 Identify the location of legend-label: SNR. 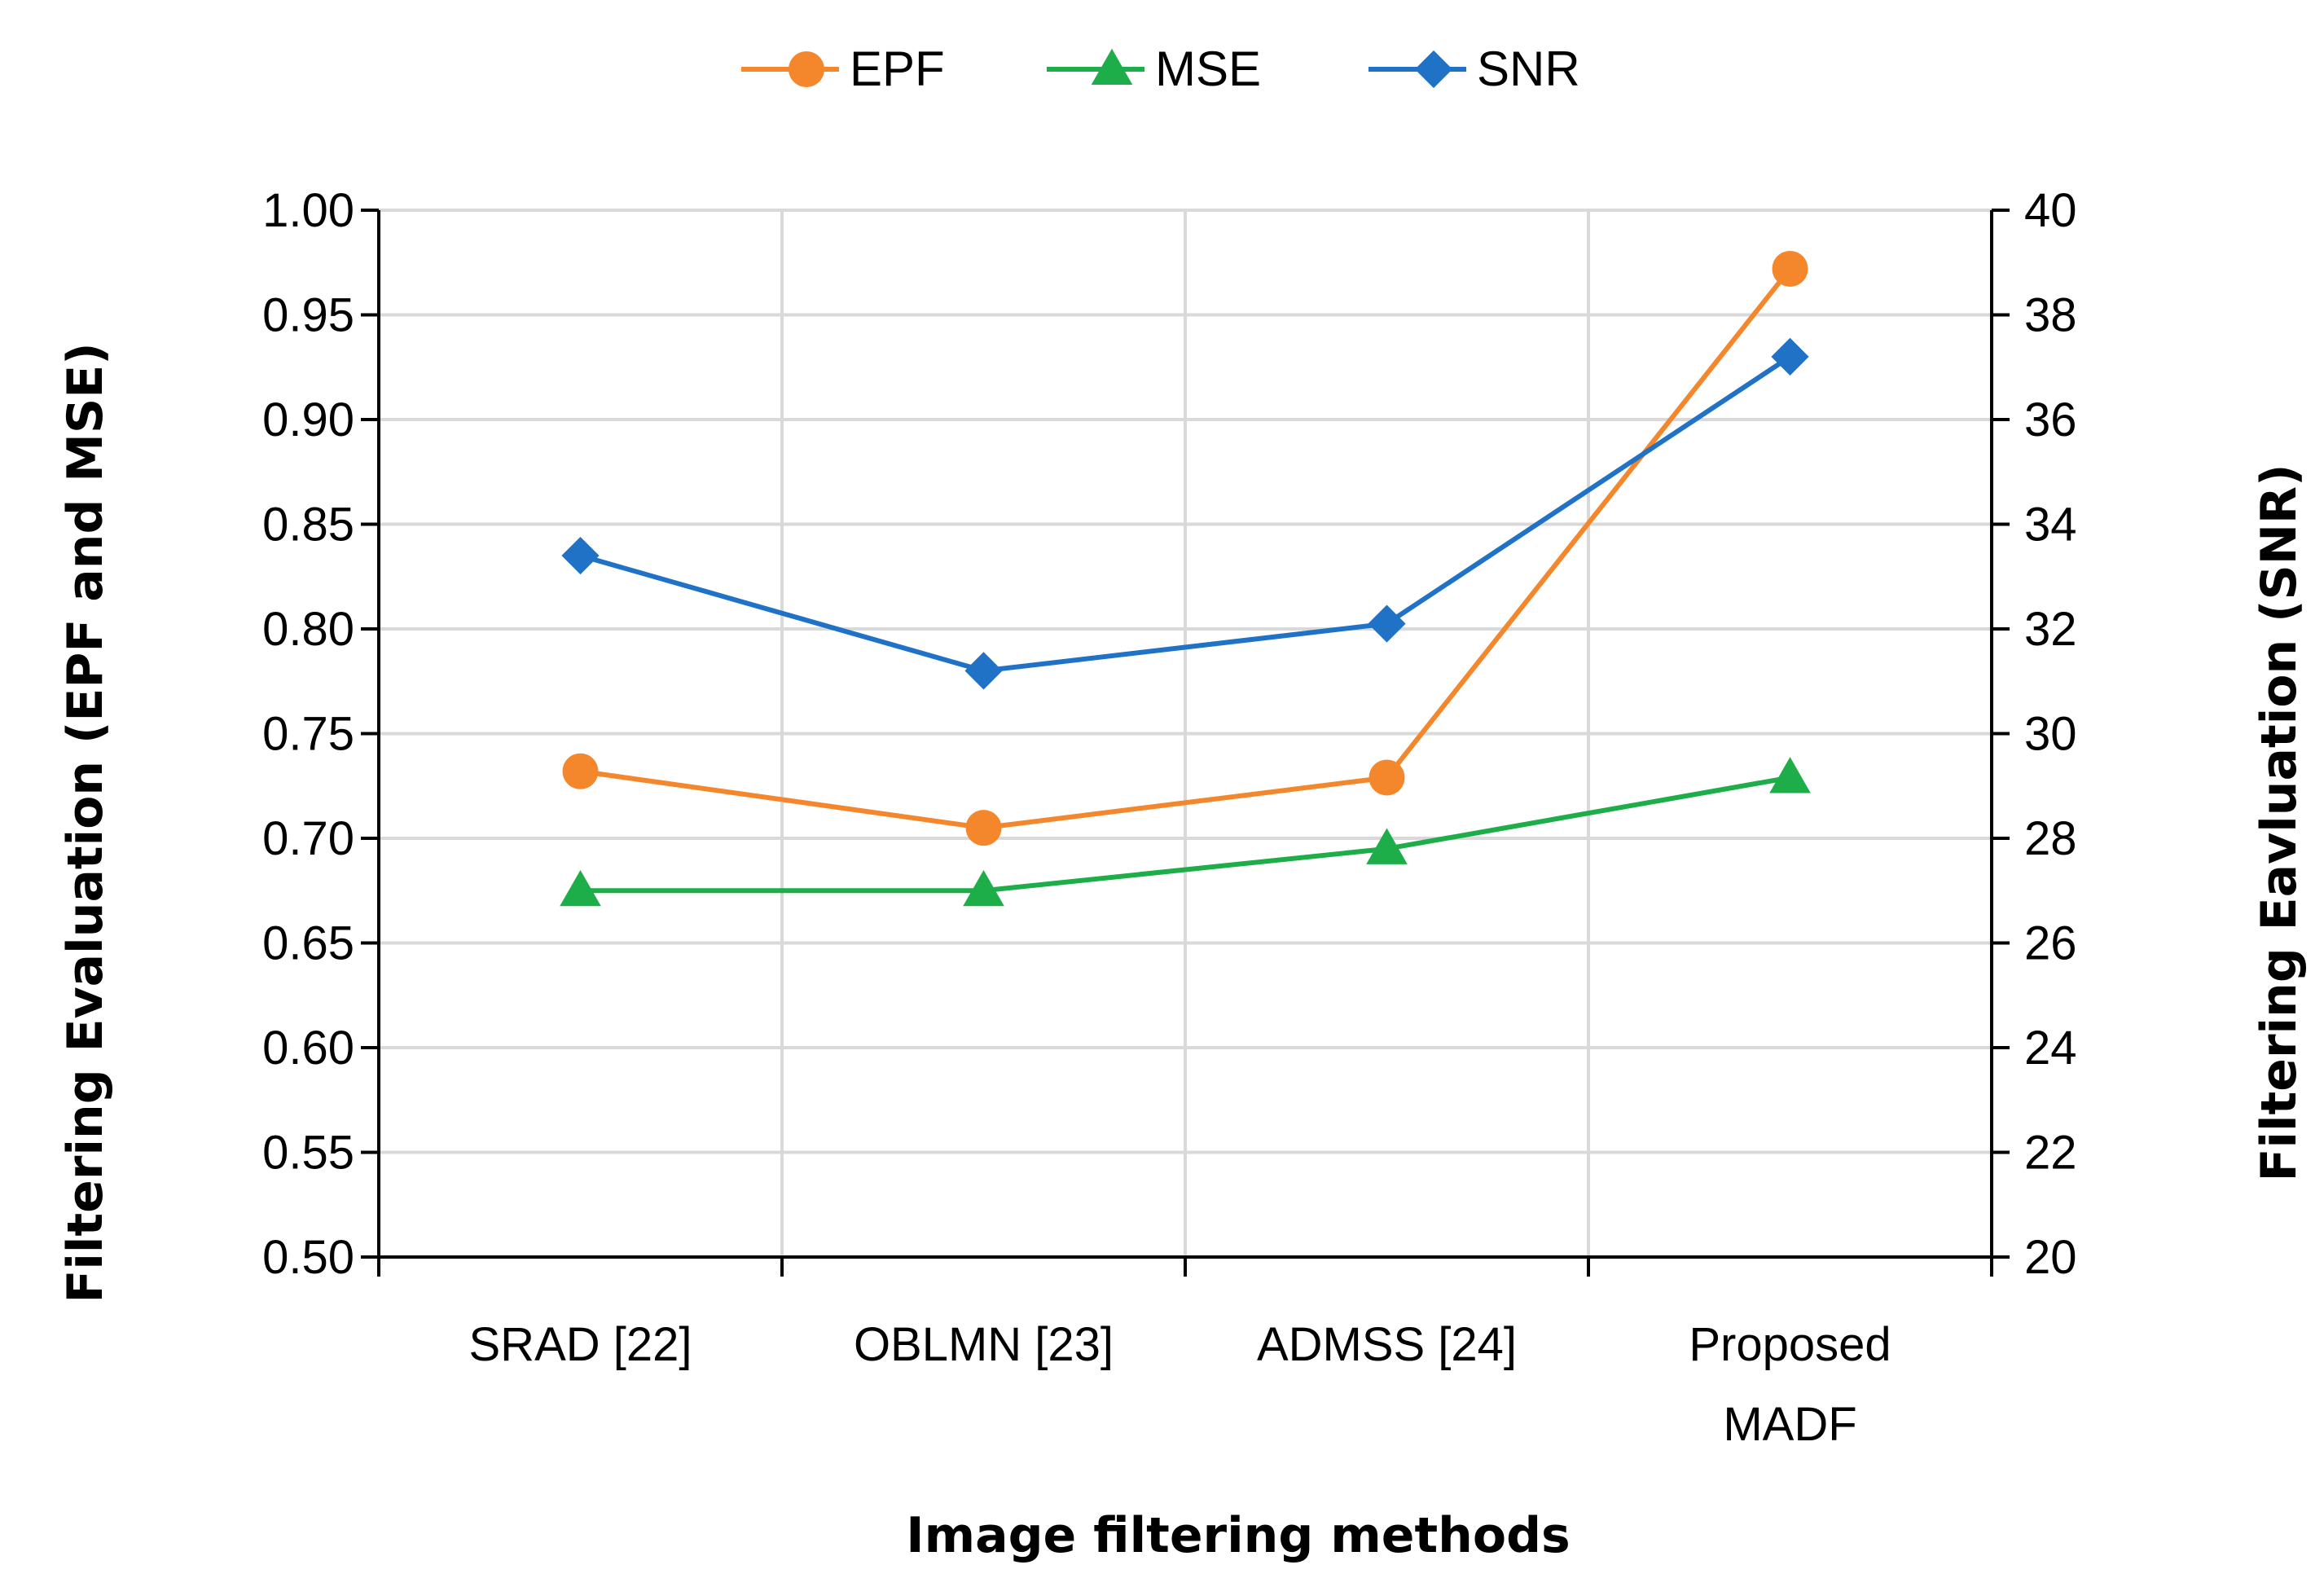
(1528, 69).